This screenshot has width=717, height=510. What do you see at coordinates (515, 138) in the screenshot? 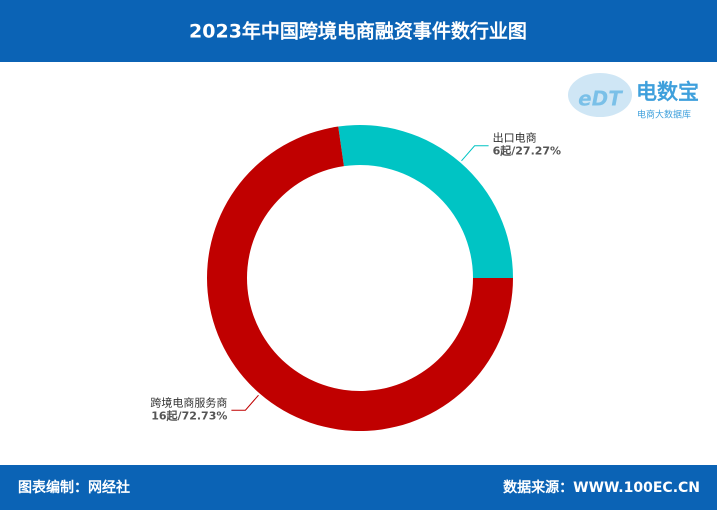
I see `slice-label: 出口电商` at bounding box center [515, 138].